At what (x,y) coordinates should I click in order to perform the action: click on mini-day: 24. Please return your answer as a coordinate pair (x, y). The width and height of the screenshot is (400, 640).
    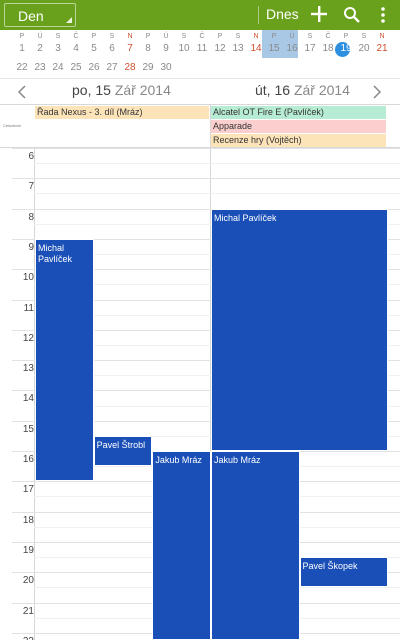
    Looking at the image, I should click on (58, 67).